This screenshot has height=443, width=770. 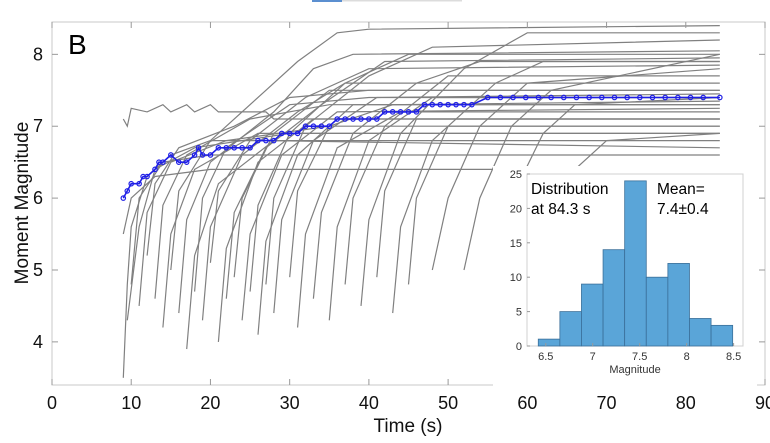 What do you see at coordinates (290, 403) in the screenshot?
I see `x-tick-label: 30` at bounding box center [290, 403].